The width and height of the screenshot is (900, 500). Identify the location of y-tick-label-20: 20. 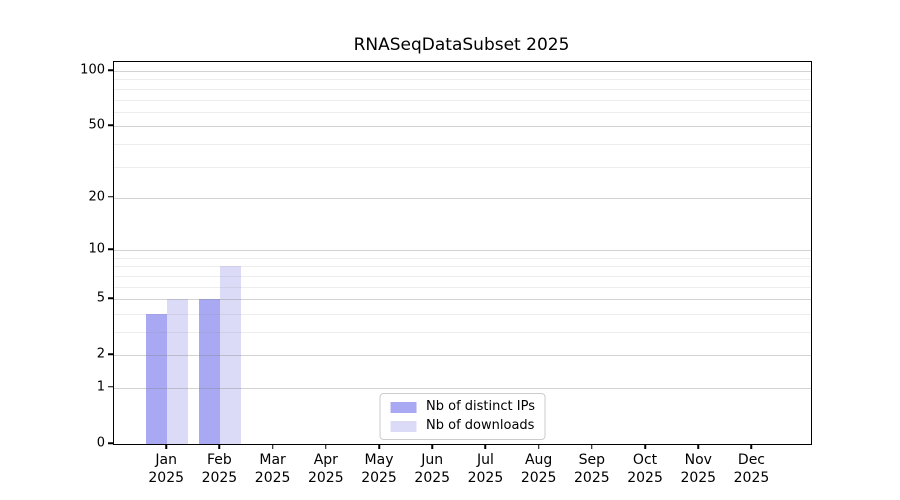
(96, 197).